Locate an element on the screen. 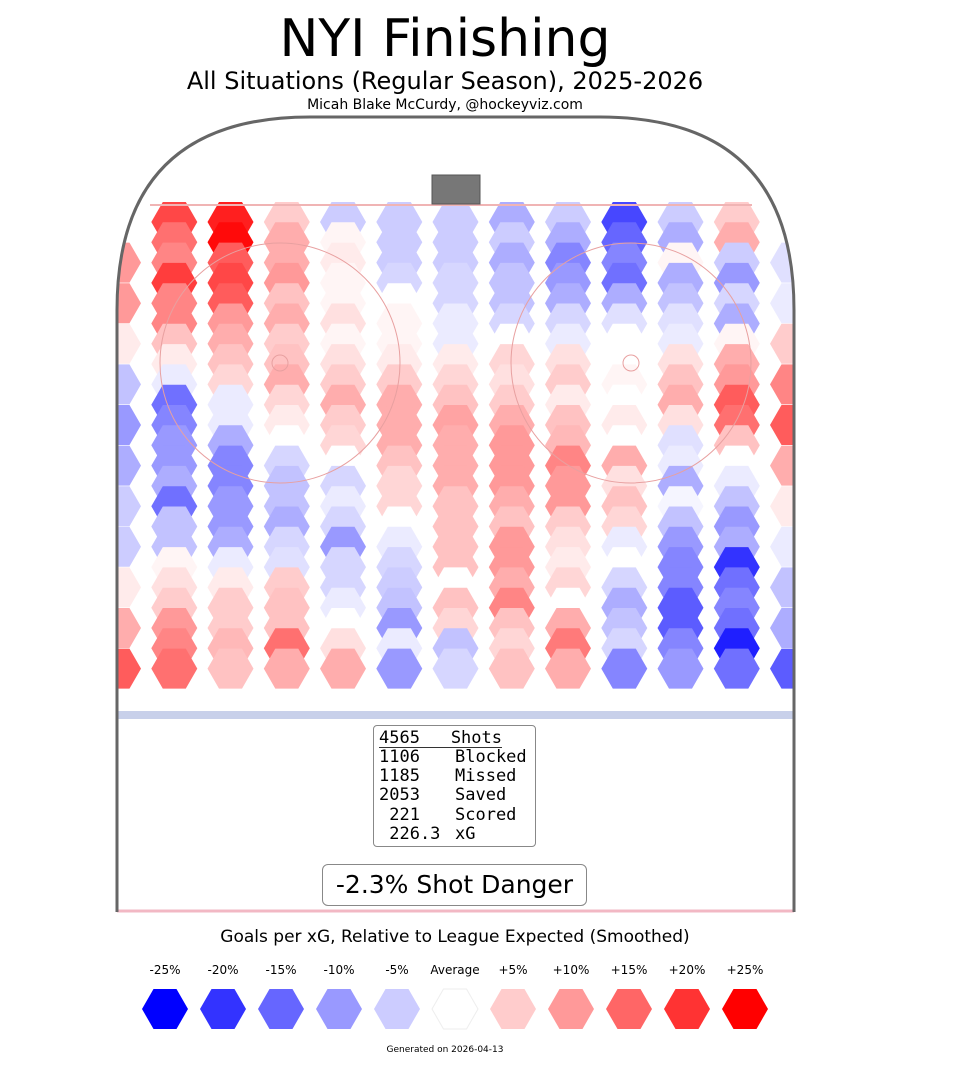 This screenshot has height=1072, width=960. legend-label: +20% is located at coordinates (687, 970).